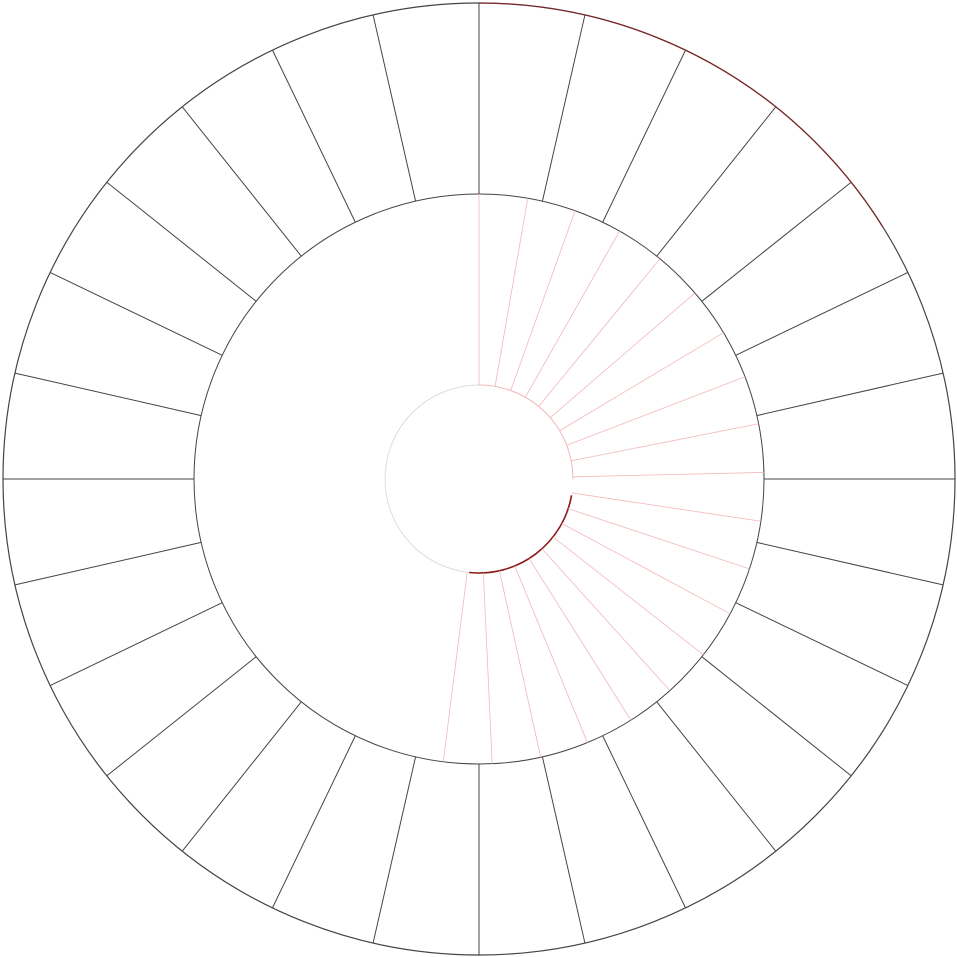 The width and height of the screenshot is (957, 957). What do you see at coordinates (526, 432) in the screenshot?
I see `hub-arc-faint` at bounding box center [526, 432].